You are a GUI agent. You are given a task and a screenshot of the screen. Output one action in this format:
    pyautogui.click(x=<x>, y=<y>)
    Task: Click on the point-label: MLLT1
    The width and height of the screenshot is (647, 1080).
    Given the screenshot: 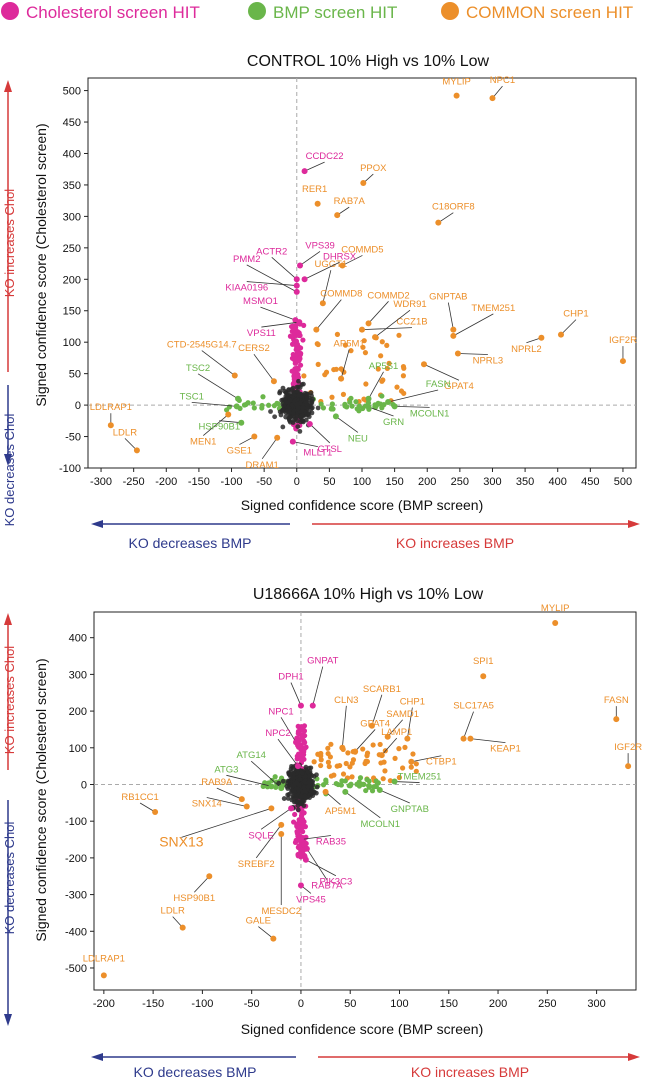 What is the action you would take?
    pyautogui.click(x=317, y=453)
    